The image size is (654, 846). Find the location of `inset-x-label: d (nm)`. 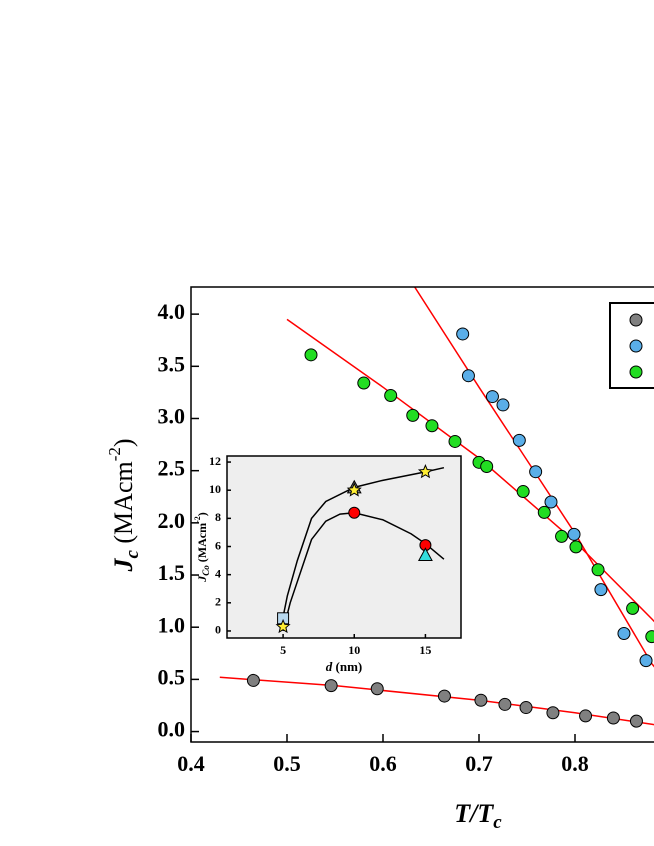

inset-x-label: d (nm) is located at coordinates (344, 666).